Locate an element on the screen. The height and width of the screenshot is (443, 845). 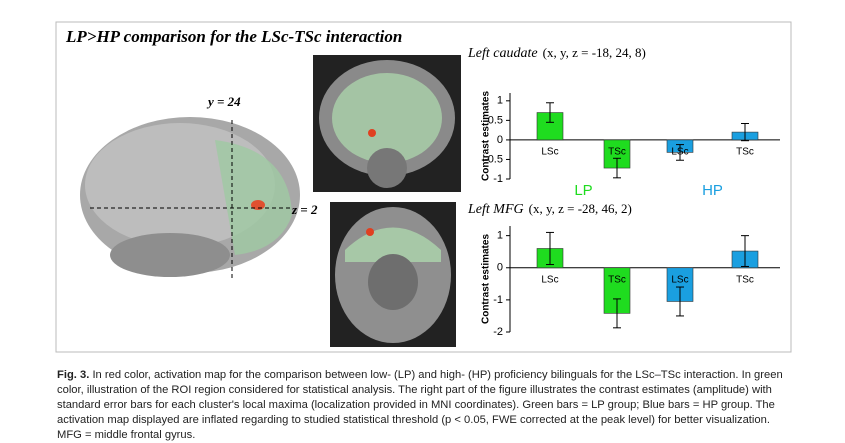
chart-subtitle: (x, y, z = -28, 46, 2) is located at coordinates (580, 208).